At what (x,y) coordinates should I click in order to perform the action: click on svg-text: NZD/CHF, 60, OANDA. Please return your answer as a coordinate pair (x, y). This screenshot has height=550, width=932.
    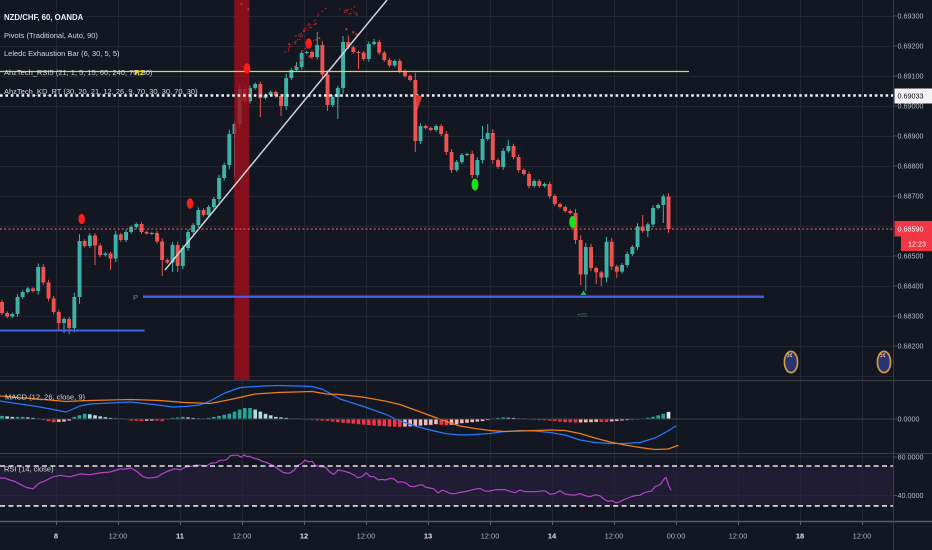
    Looking at the image, I should click on (44, 17).